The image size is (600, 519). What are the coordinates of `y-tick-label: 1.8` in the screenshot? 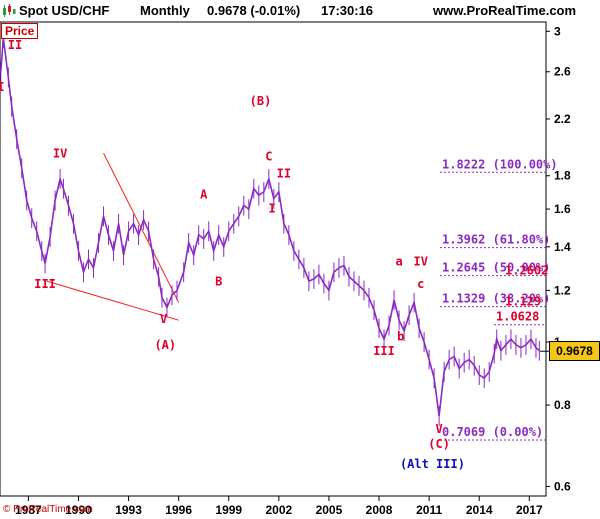 It's located at (562, 176).